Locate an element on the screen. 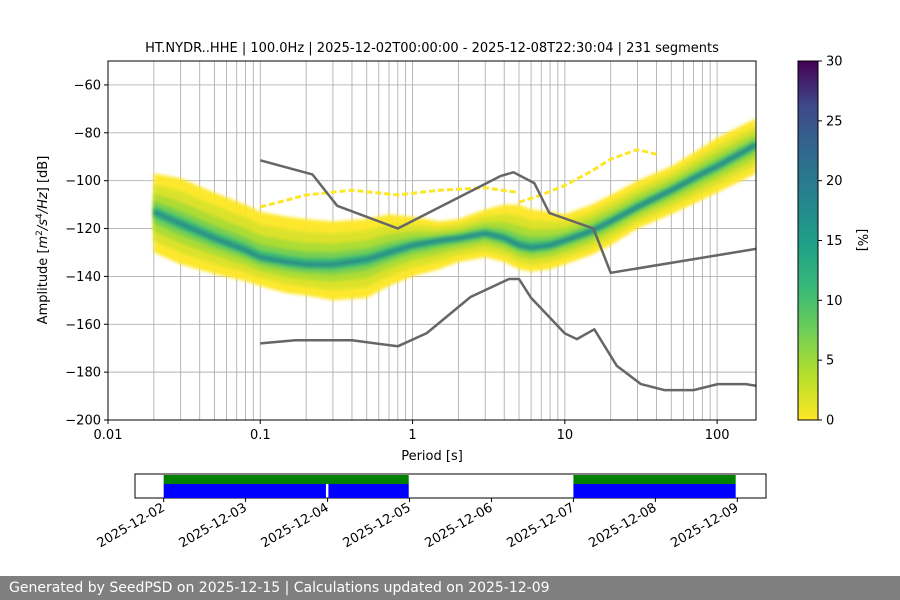 The image size is (900, 600). x-axis: 0.01 0.1 1 10 100 is located at coordinates (412, 431).